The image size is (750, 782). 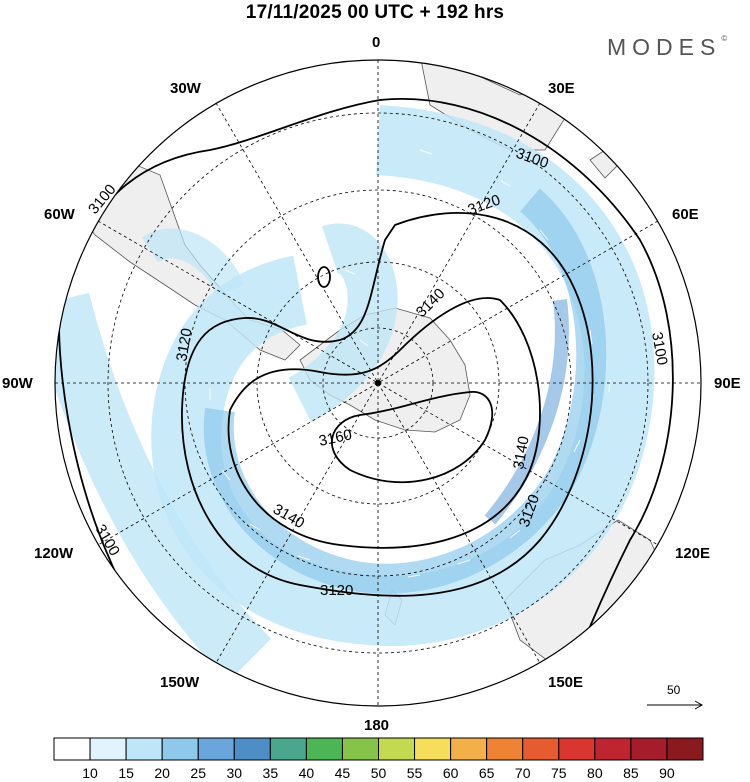 What do you see at coordinates (324, 277) in the screenshot?
I see `contour-small-loop` at bounding box center [324, 277].